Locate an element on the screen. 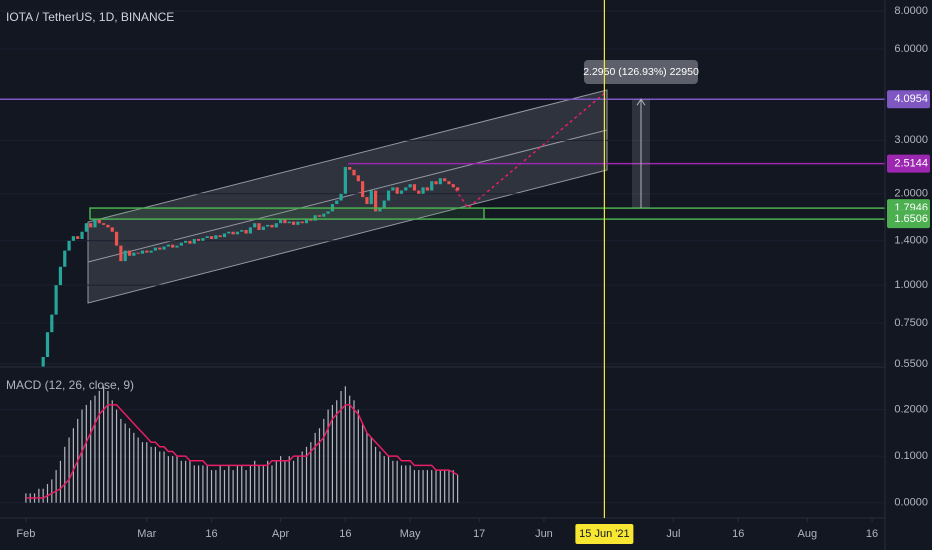 The image size is (932, 550). signal-line is located at coordinates (241, 451).